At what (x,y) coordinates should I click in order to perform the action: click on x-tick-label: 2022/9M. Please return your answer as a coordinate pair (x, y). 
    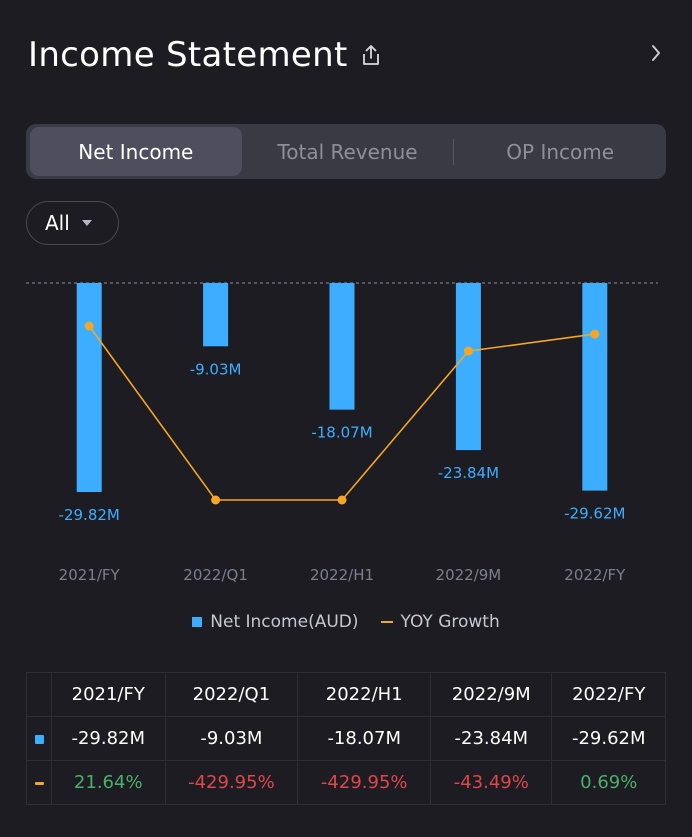
    Looking at the image, I should click on (469, 575).